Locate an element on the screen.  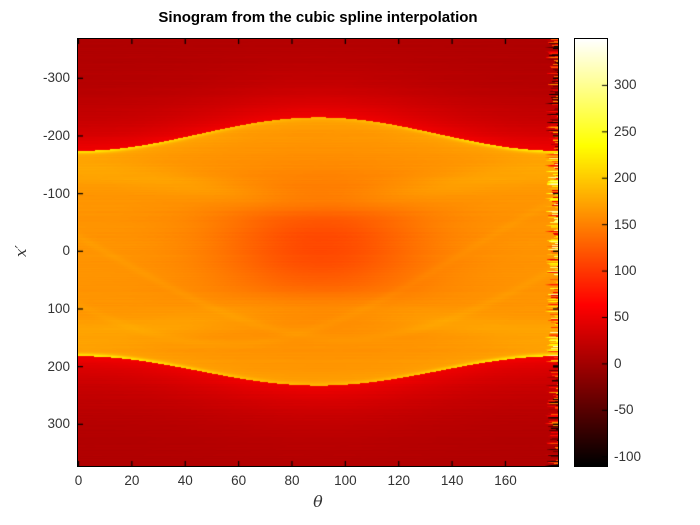
y-tick-label-0: 0 is located at coordinates (66, 251).